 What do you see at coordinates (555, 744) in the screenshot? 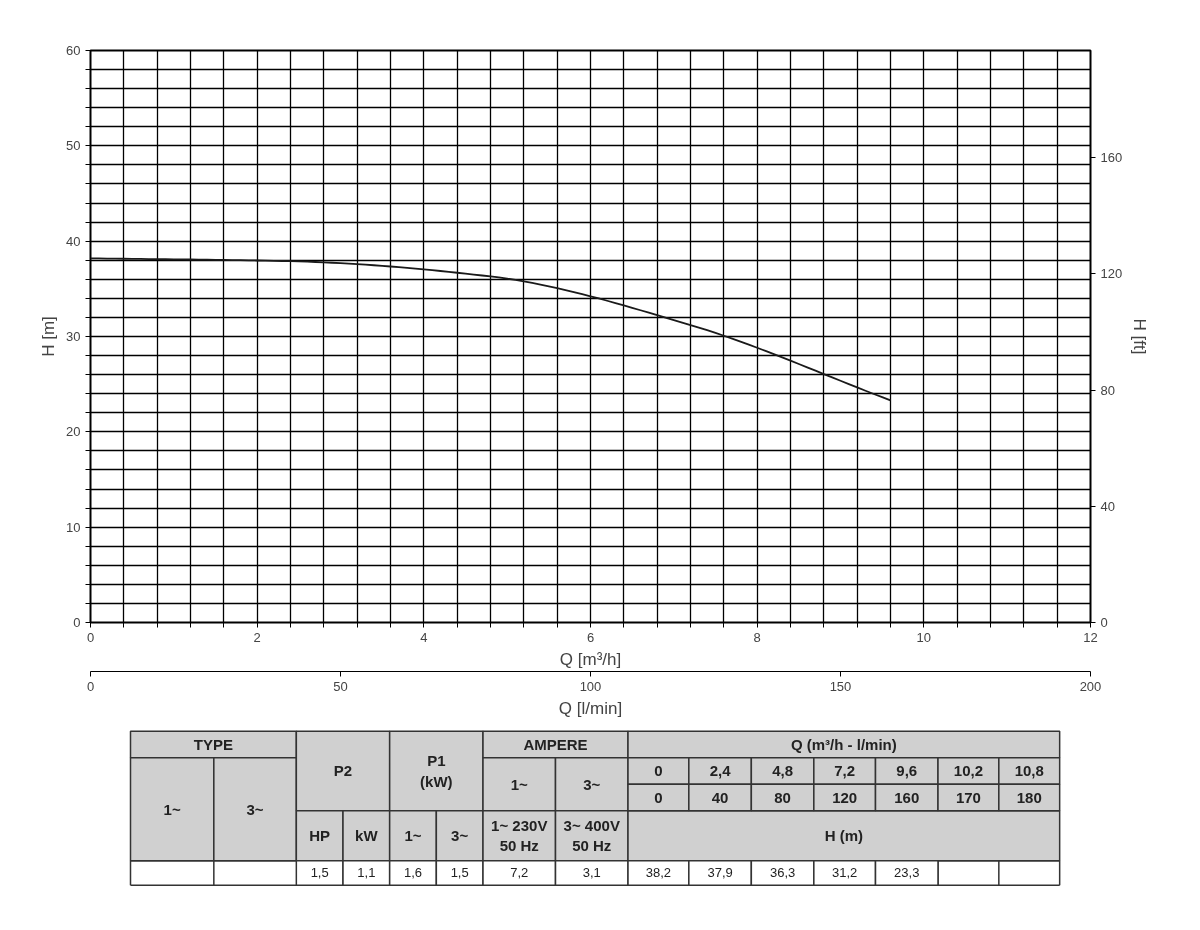
I see `text: AMPERE` at bounding box center [555, 744].